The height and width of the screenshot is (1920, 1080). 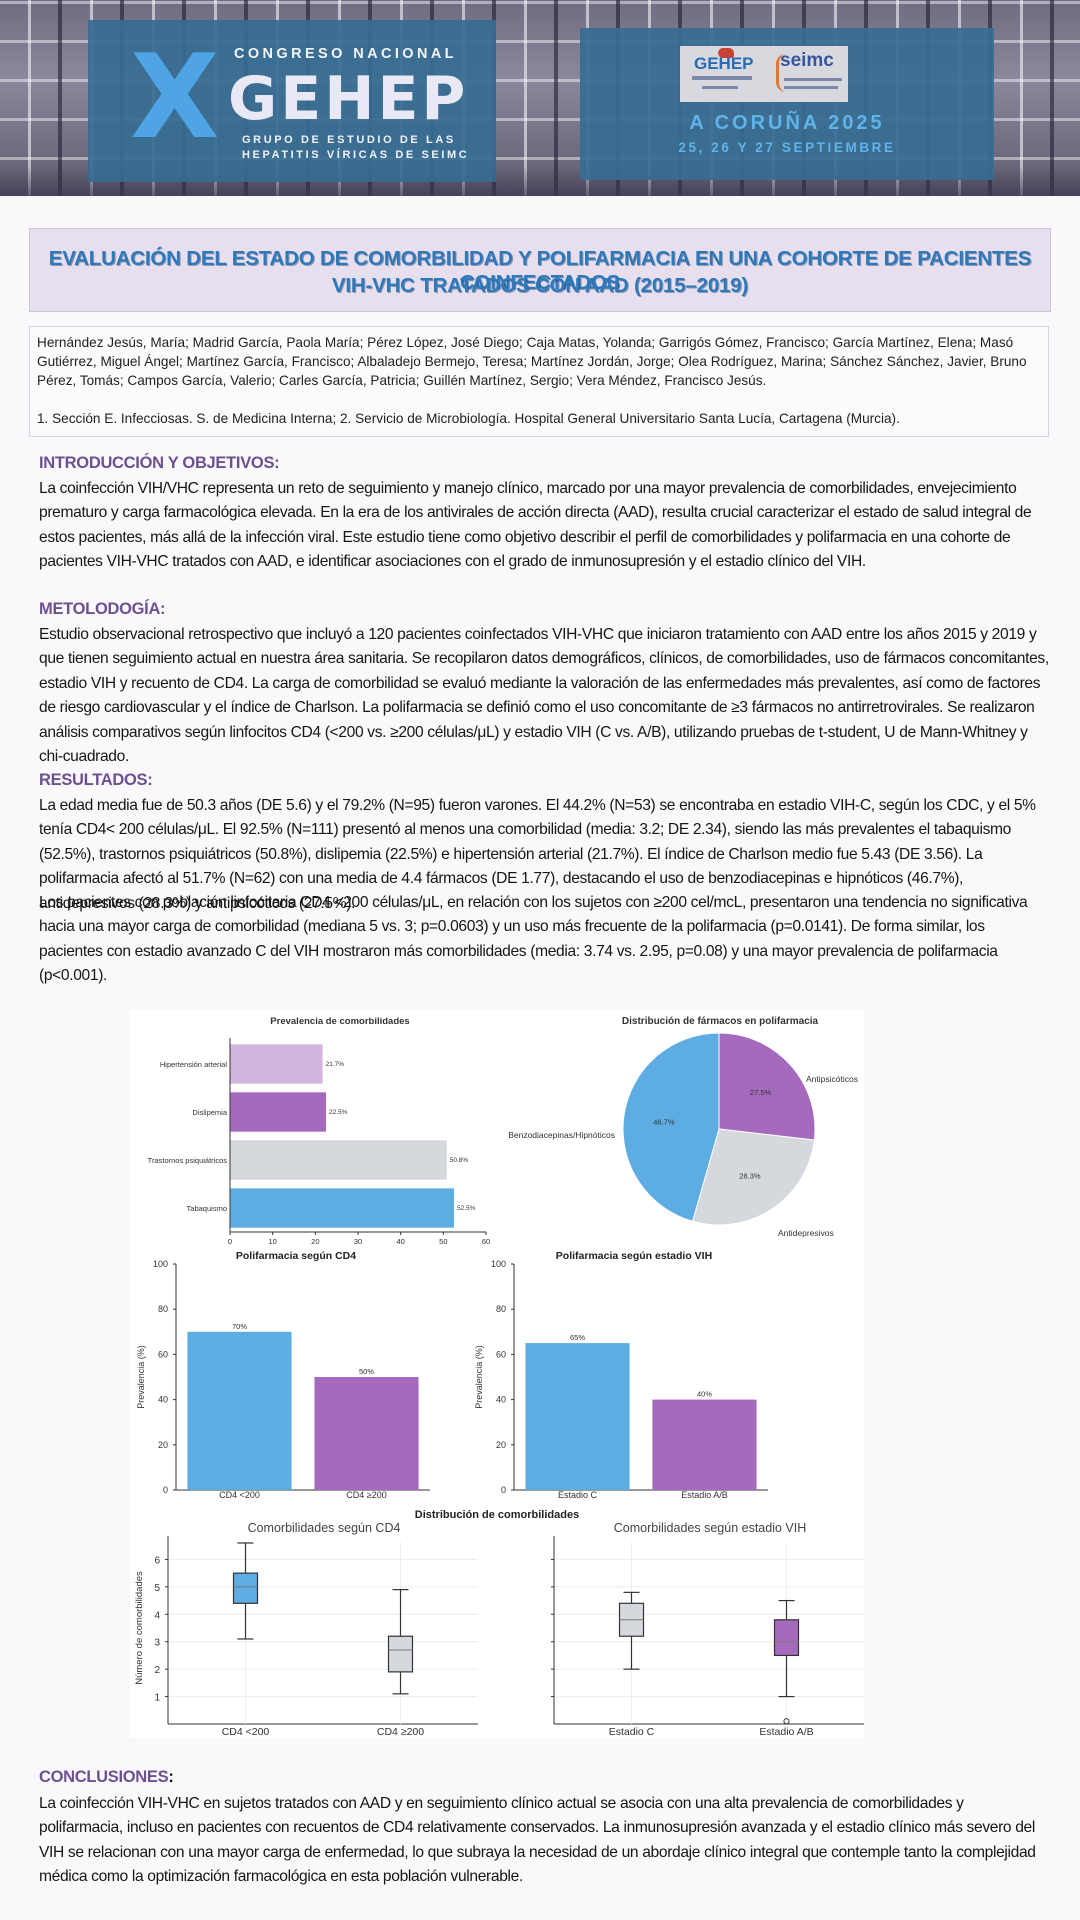 What do you see at coordinates (750, 1175) in the screenshot?
I see `slice-percent: 28.3%` at bounding box center [750, 1175].